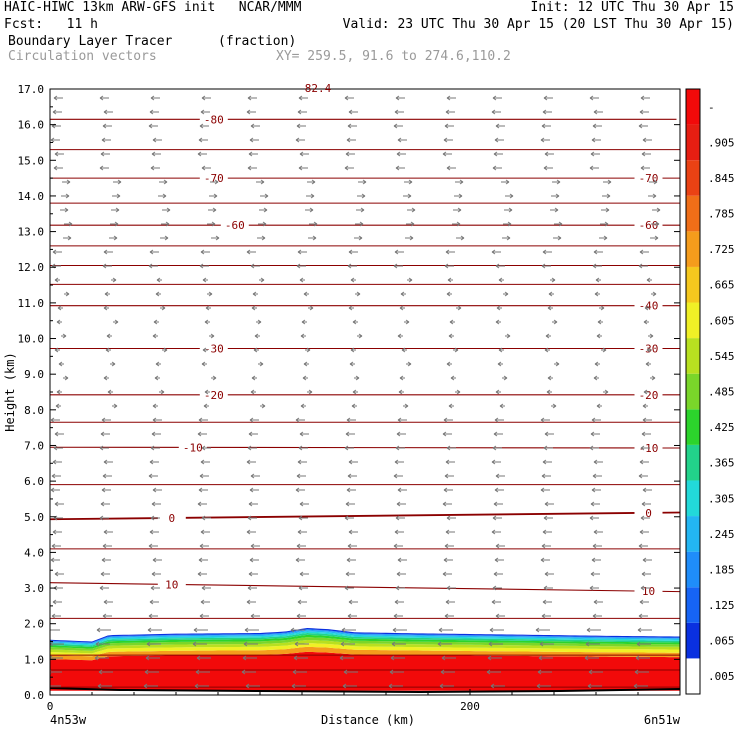  Describe the element at coordinates (193, 447) in the screenshot. I see `isotherm-label: -10` at that location.